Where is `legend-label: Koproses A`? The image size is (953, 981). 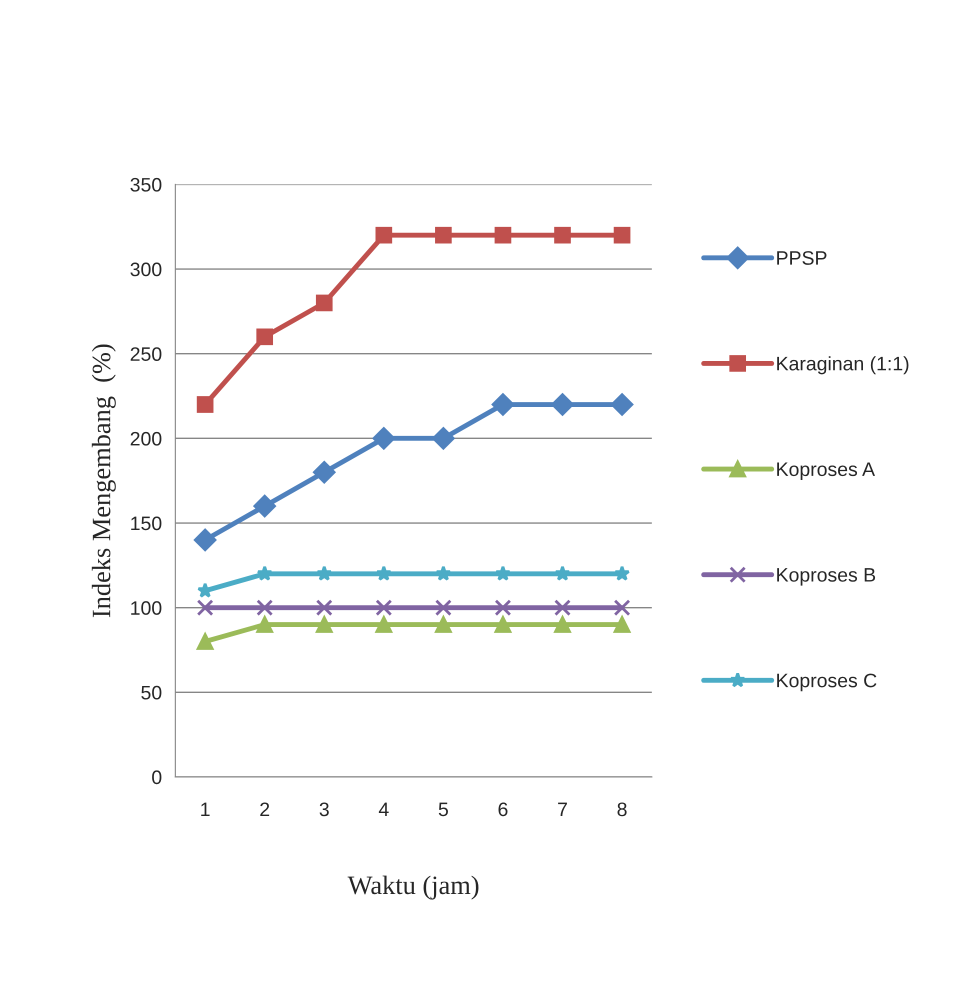 legend-label: Koproses A is located at coordinates (826, 471).